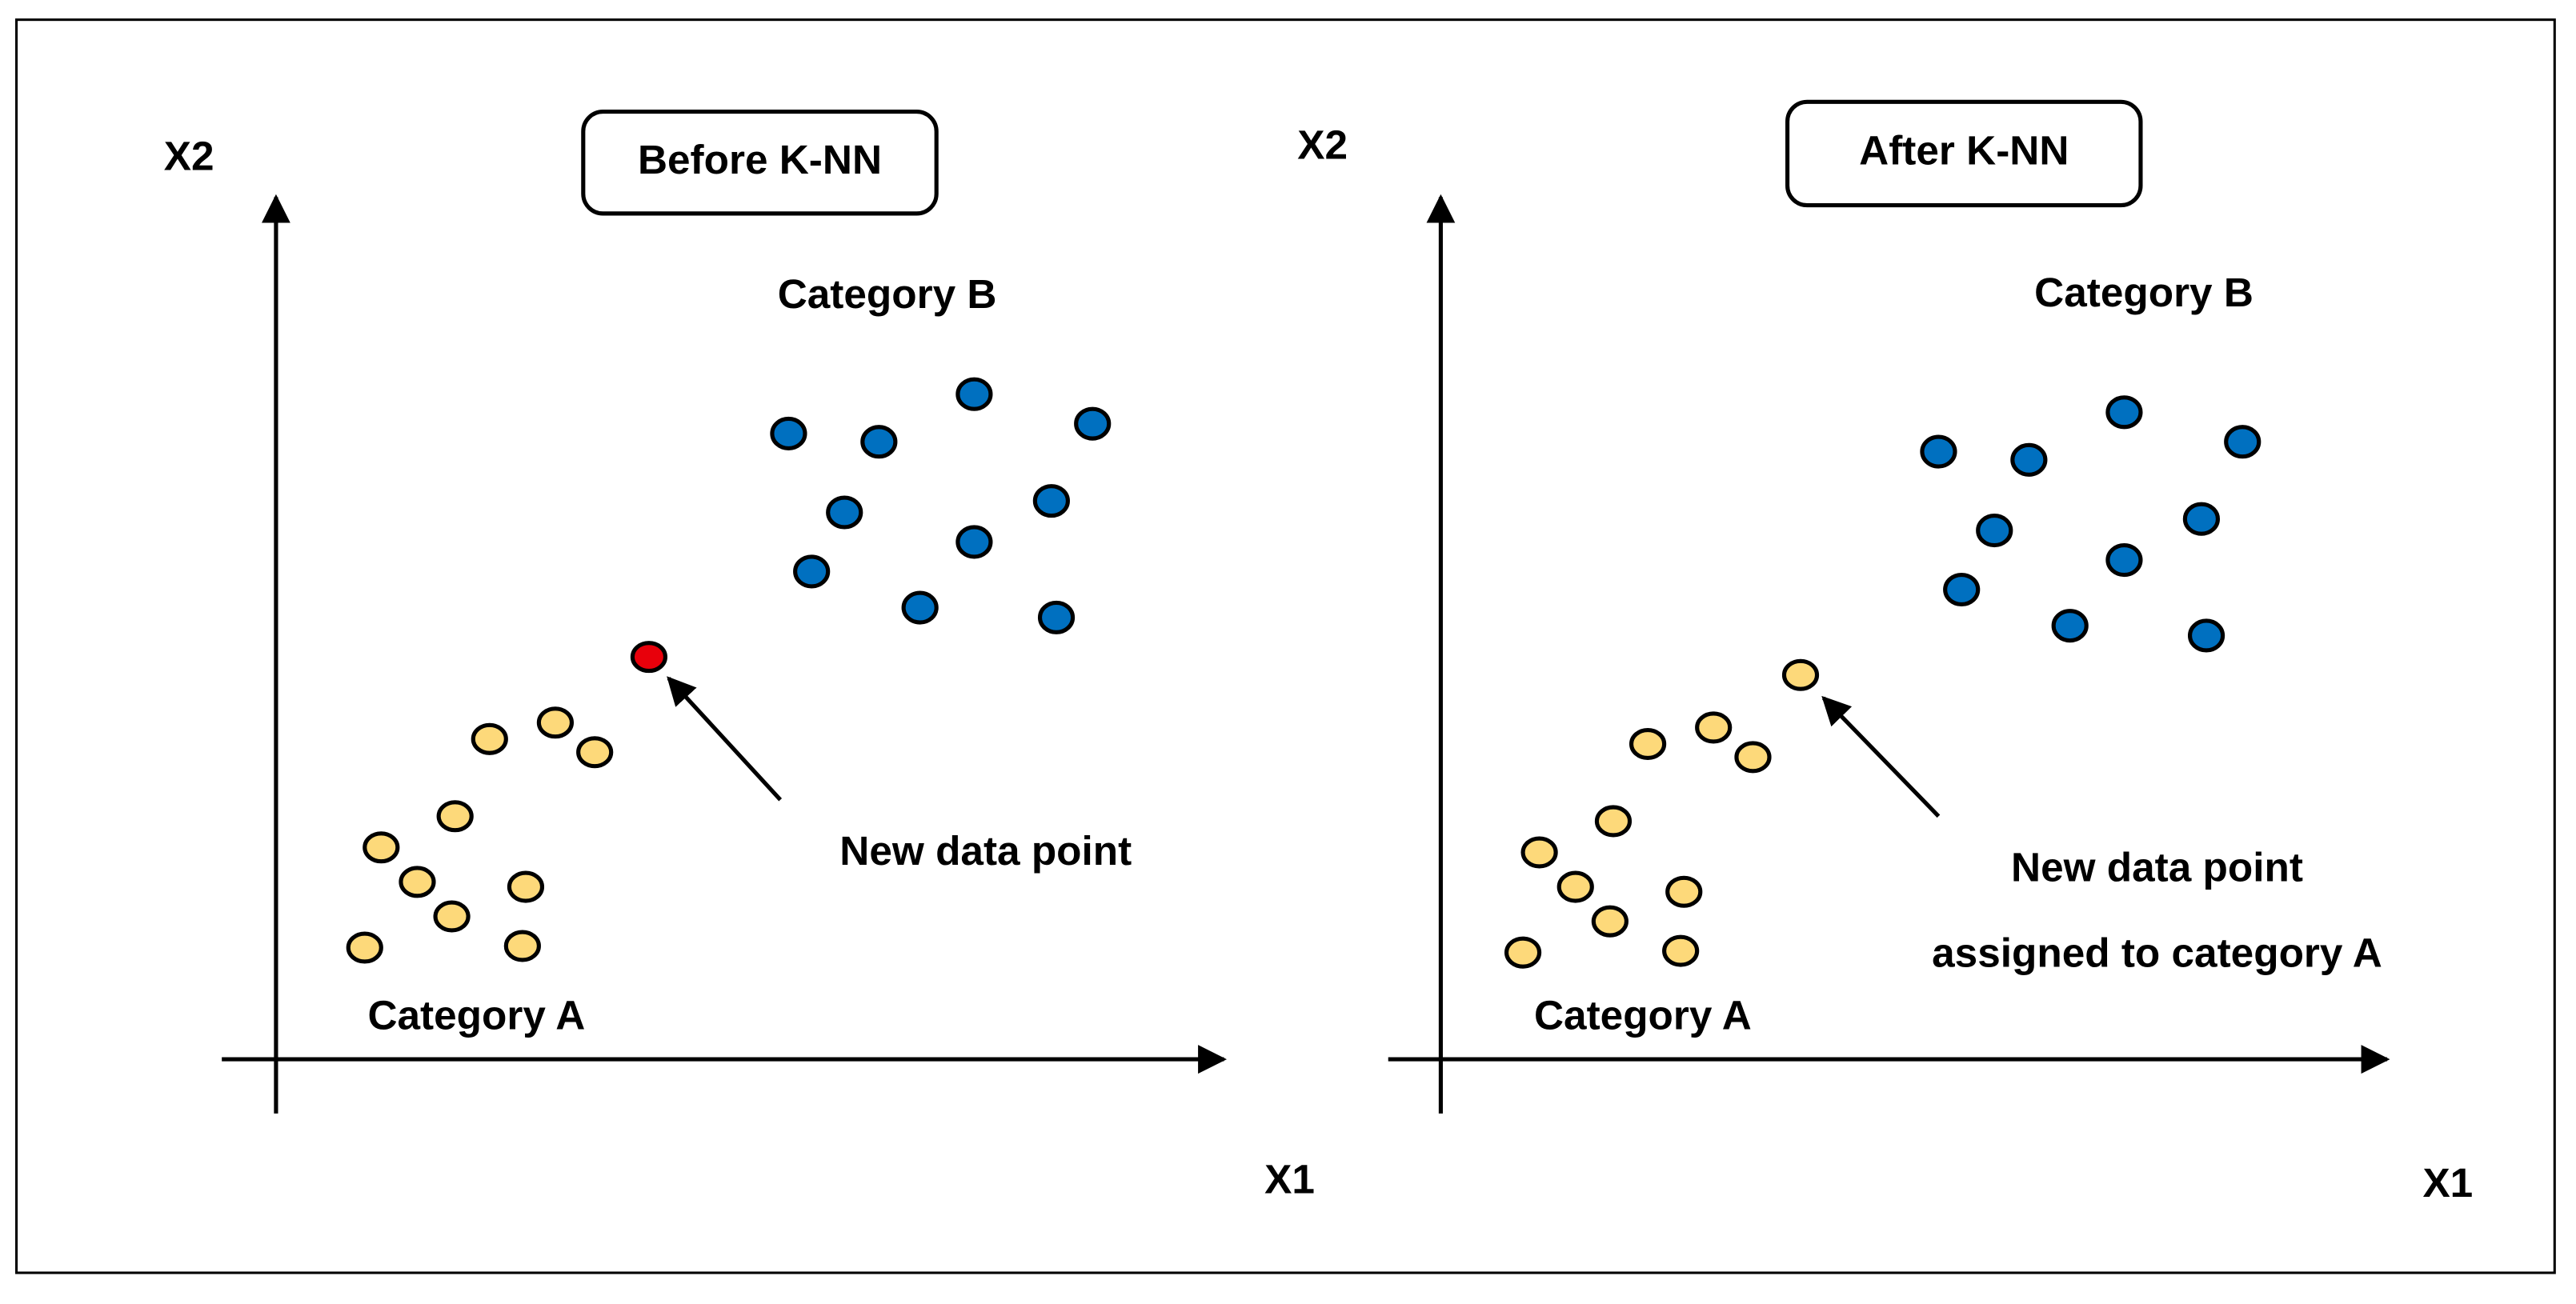  Describe the element at coordinates (760, 159) in the screenshot. I see `panel-title: Before K-NN` at that location.